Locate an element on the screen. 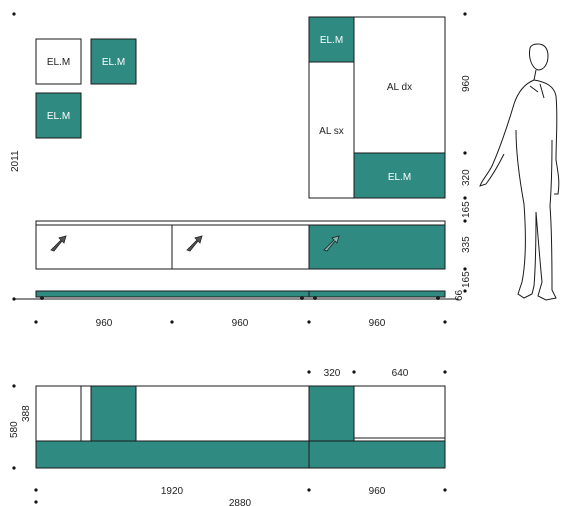 The image size is (568, 506). plan-dim-640: 640 is located at coordinates (400, 373).